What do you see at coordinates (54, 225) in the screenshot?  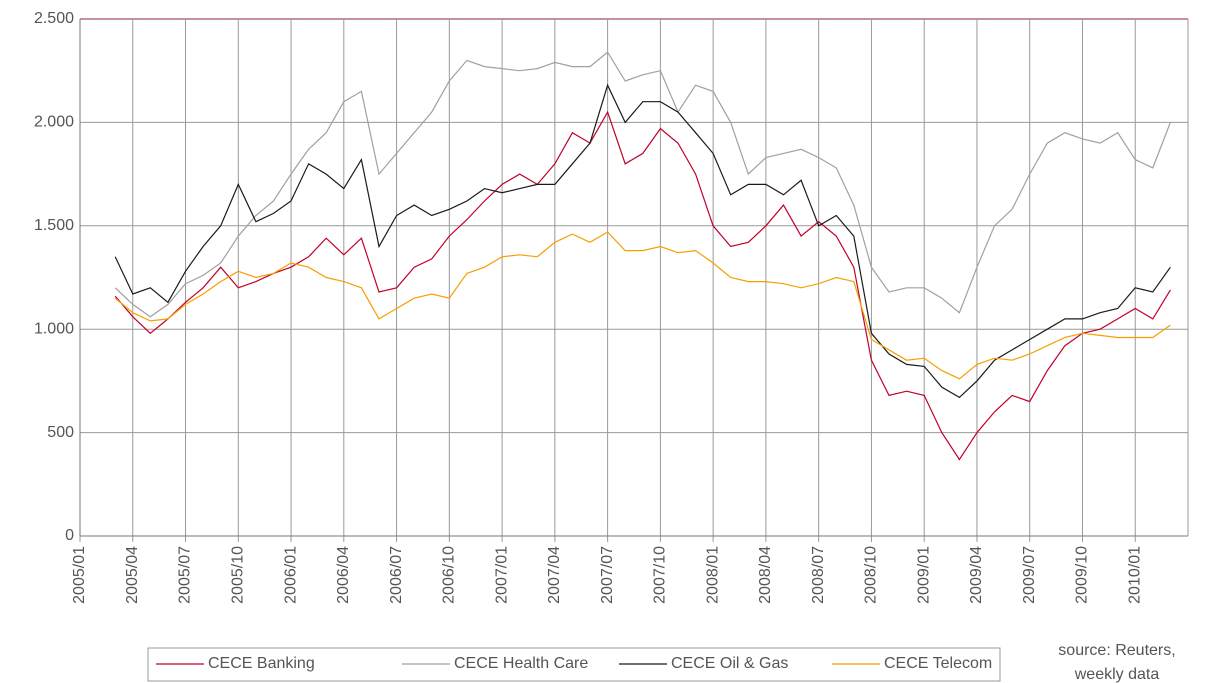 I see `y-tick-label: 1.500` at bounding box center [54, 225].